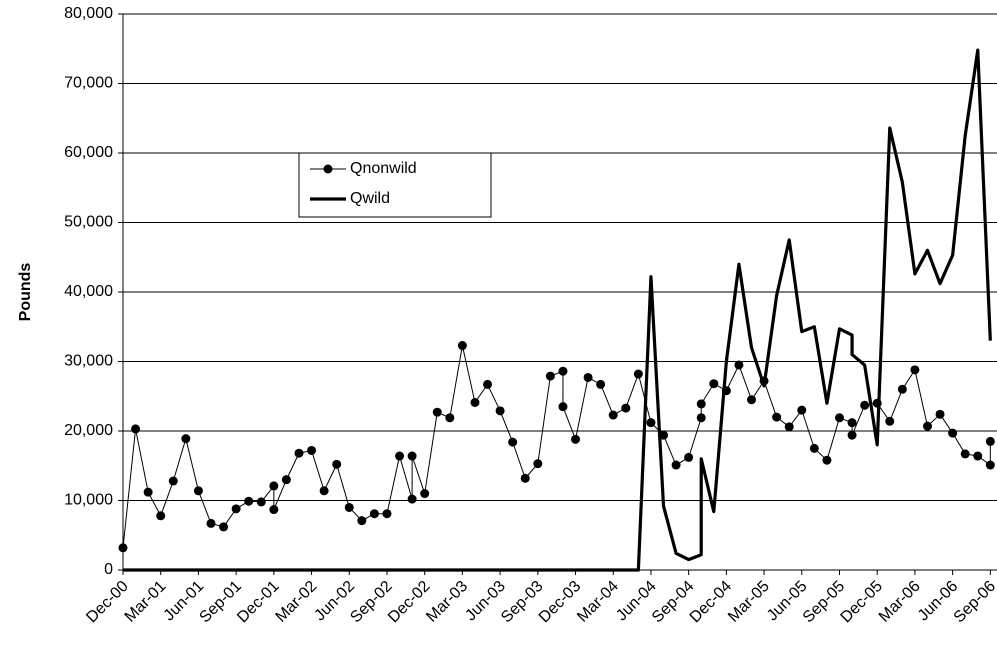 This screenshot has height=657, width=997. What do you see at coordinates (328, 169) in the screenshot?
I see `legend-marker` at bounding box center [328, 169].